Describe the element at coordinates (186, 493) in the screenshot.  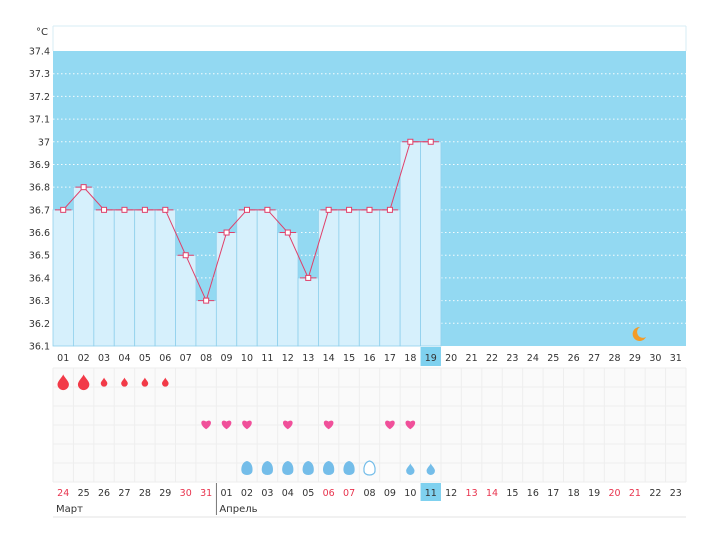
I see `calendar-date: 30` at that location.